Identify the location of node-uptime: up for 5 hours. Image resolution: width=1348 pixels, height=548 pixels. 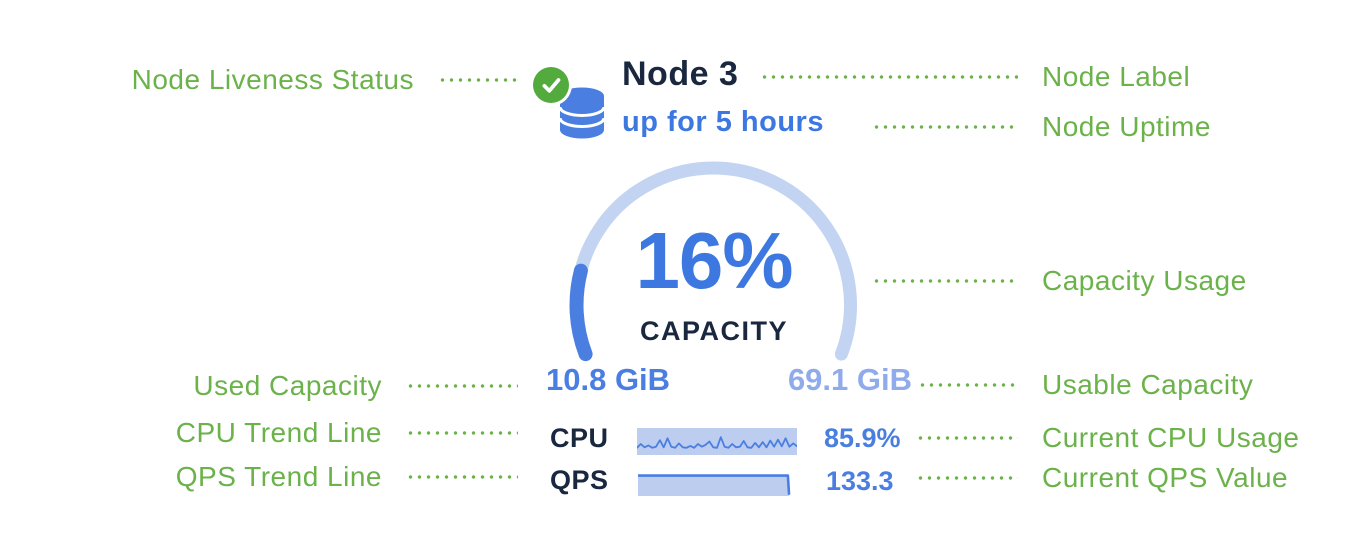
(723, 122).